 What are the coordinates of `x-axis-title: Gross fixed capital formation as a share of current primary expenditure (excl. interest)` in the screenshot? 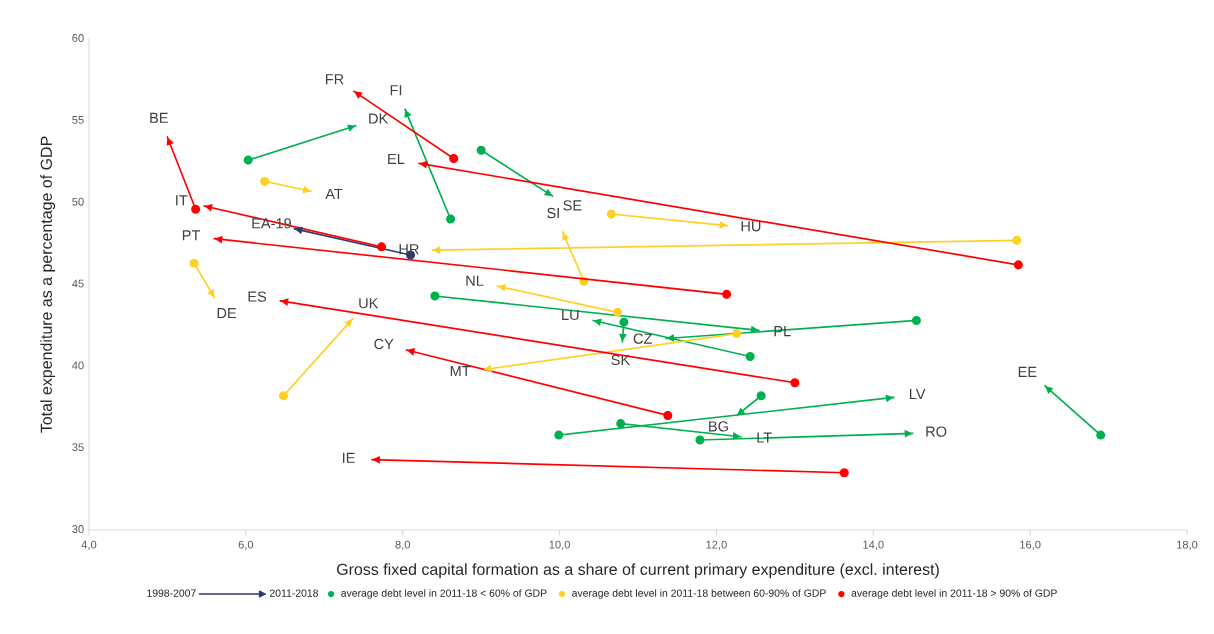 It's located at (638, 571).